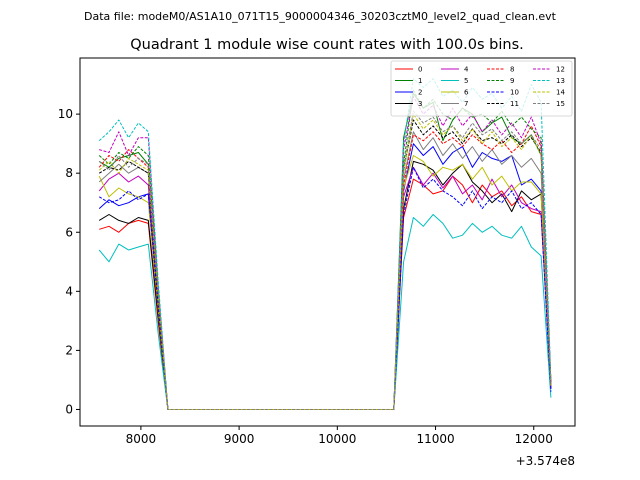  Describe the element at coordinates (512, 81) in the screenshot. I see `legend-label-9: 9` at that location.